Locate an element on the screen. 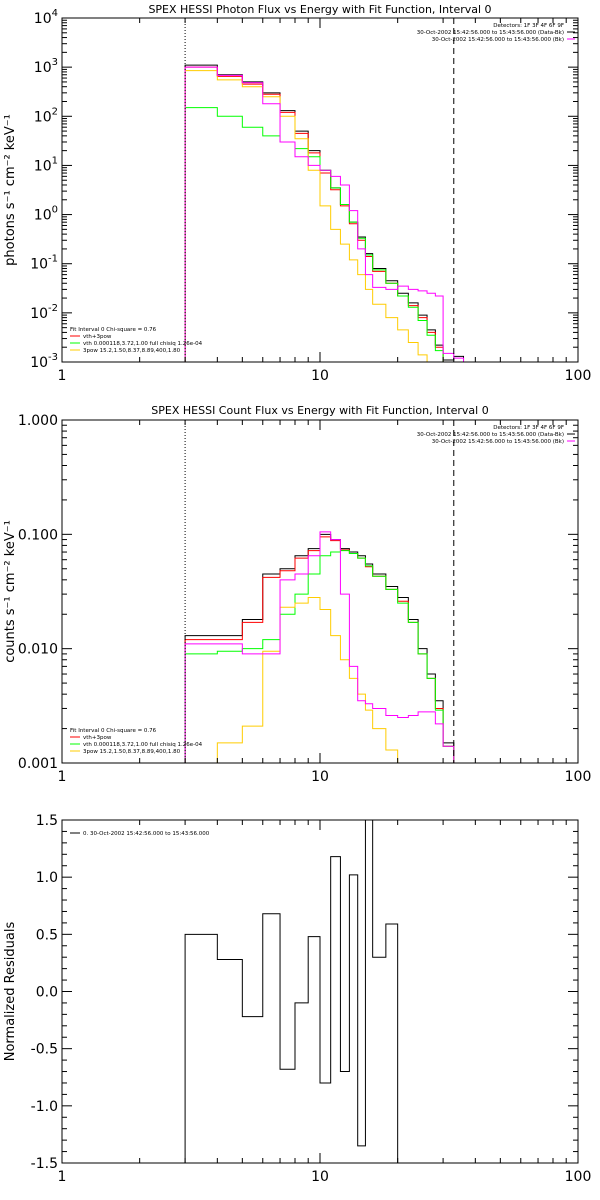 The image size is (600, 1200). y-tick-label: 0.5 is located at coordinates (47, 935).